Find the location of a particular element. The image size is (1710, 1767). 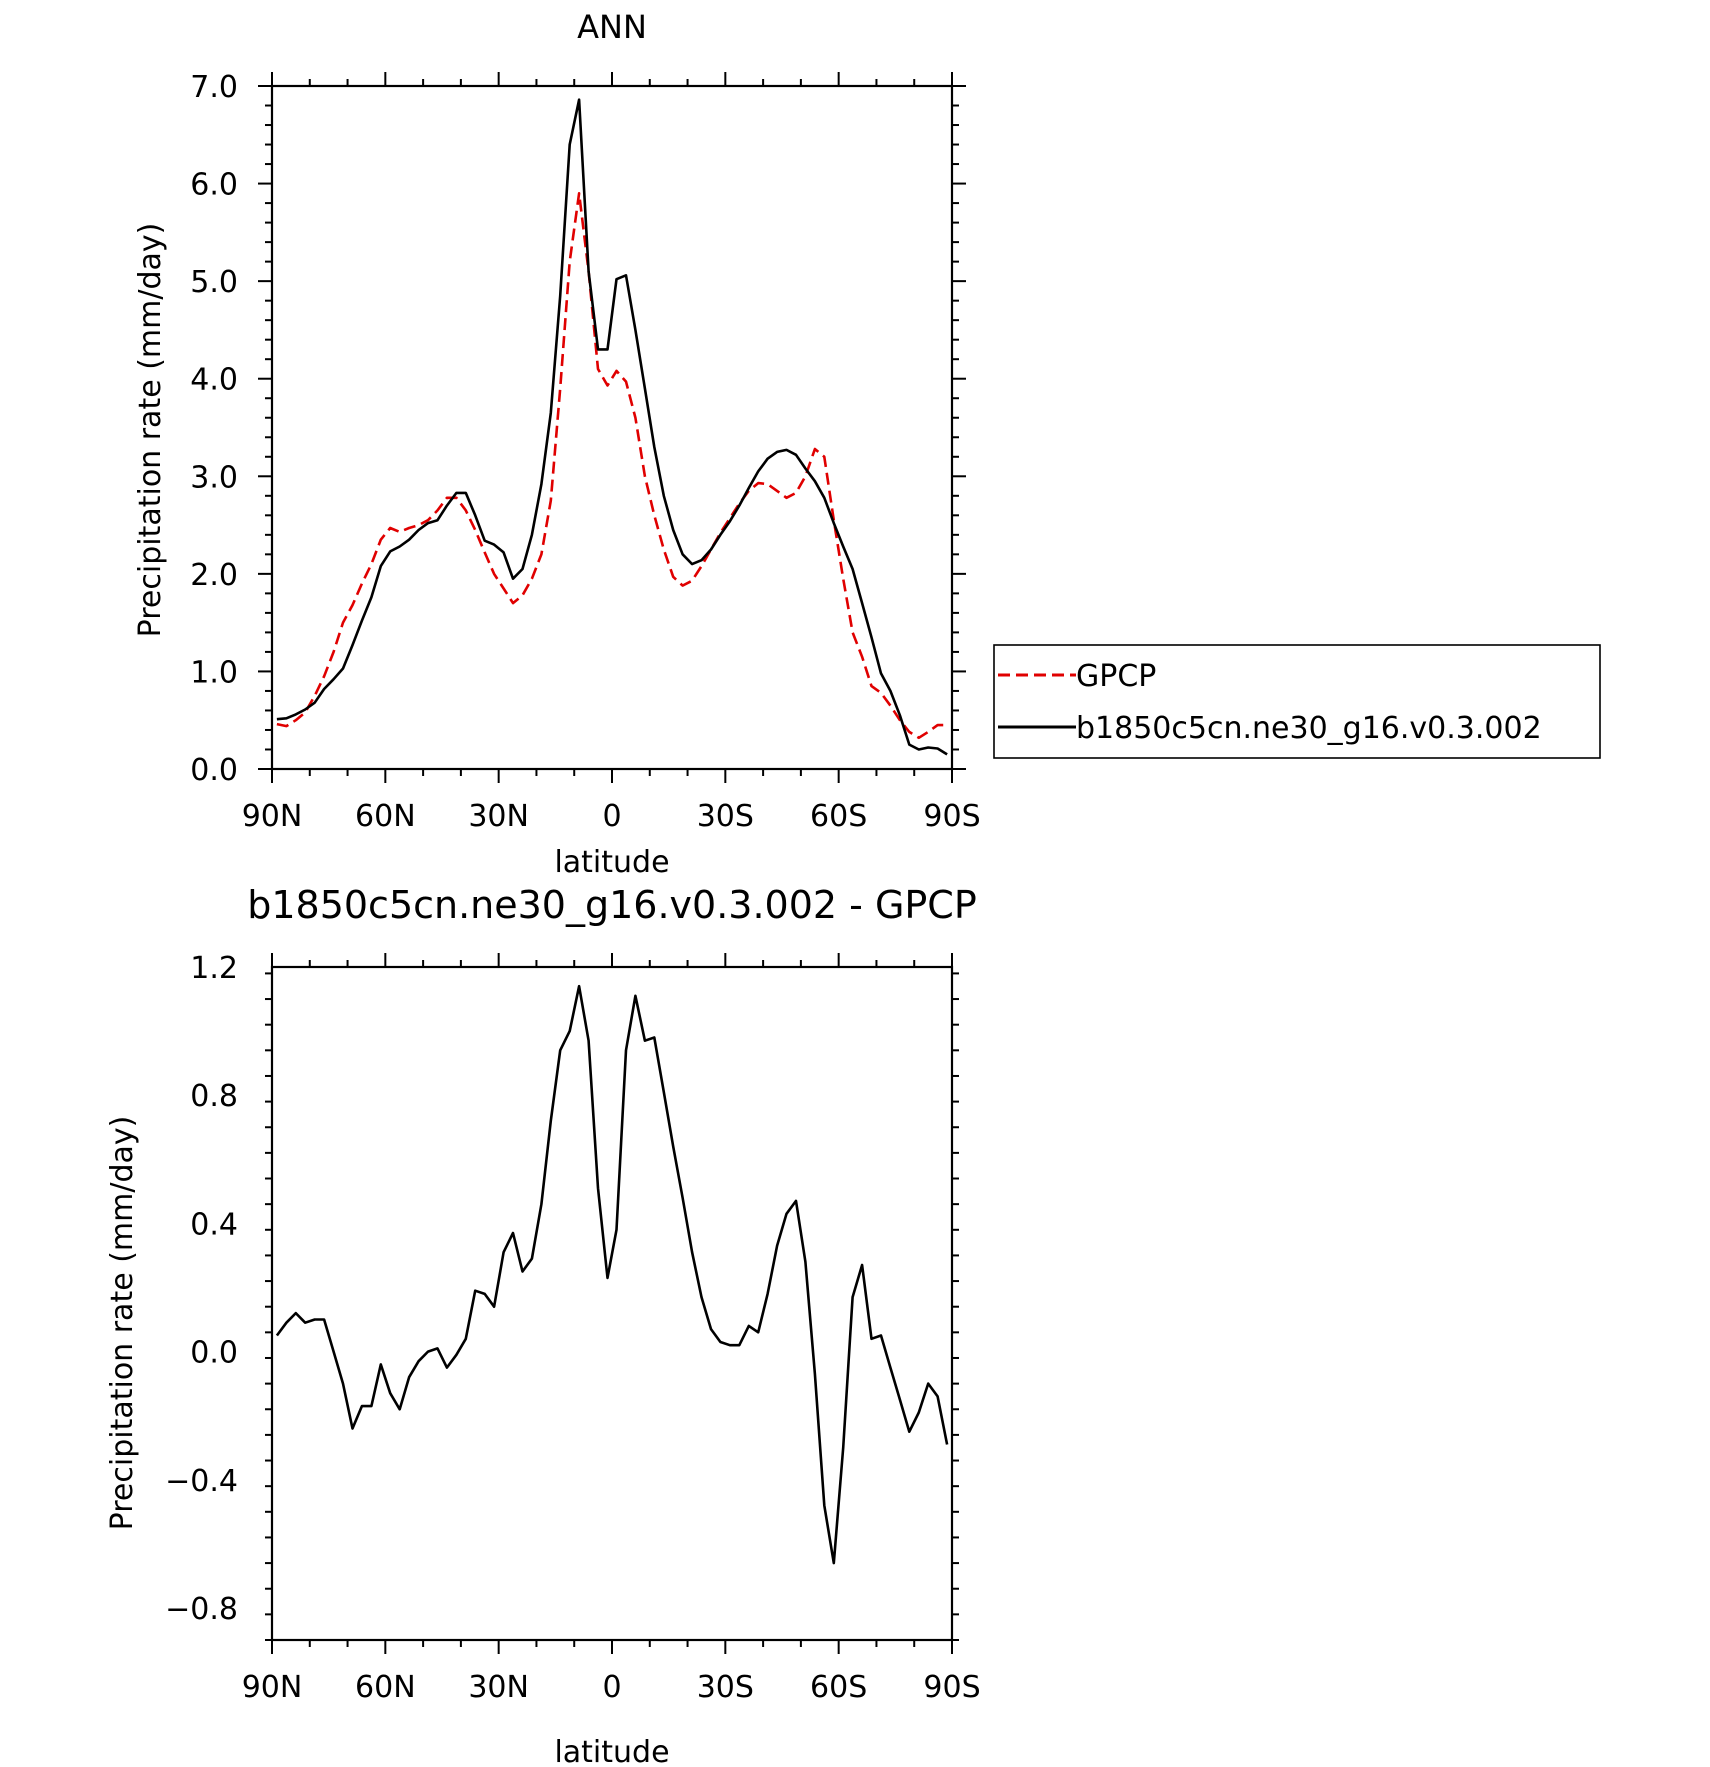

top-y-tick-label: 1.0 is located at coordinates (214, 672).